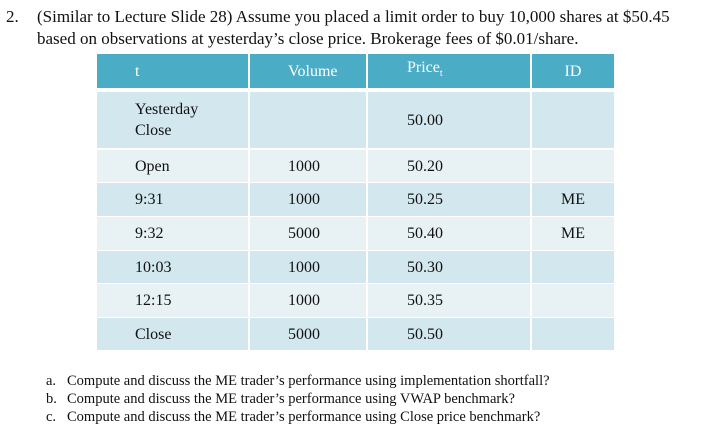 The height and width of the screenshot is (441, 726). What do you see at coordinates (172, 166) in the screenshot?
I see `table-cell: Open` at bounding box center [172, 166].